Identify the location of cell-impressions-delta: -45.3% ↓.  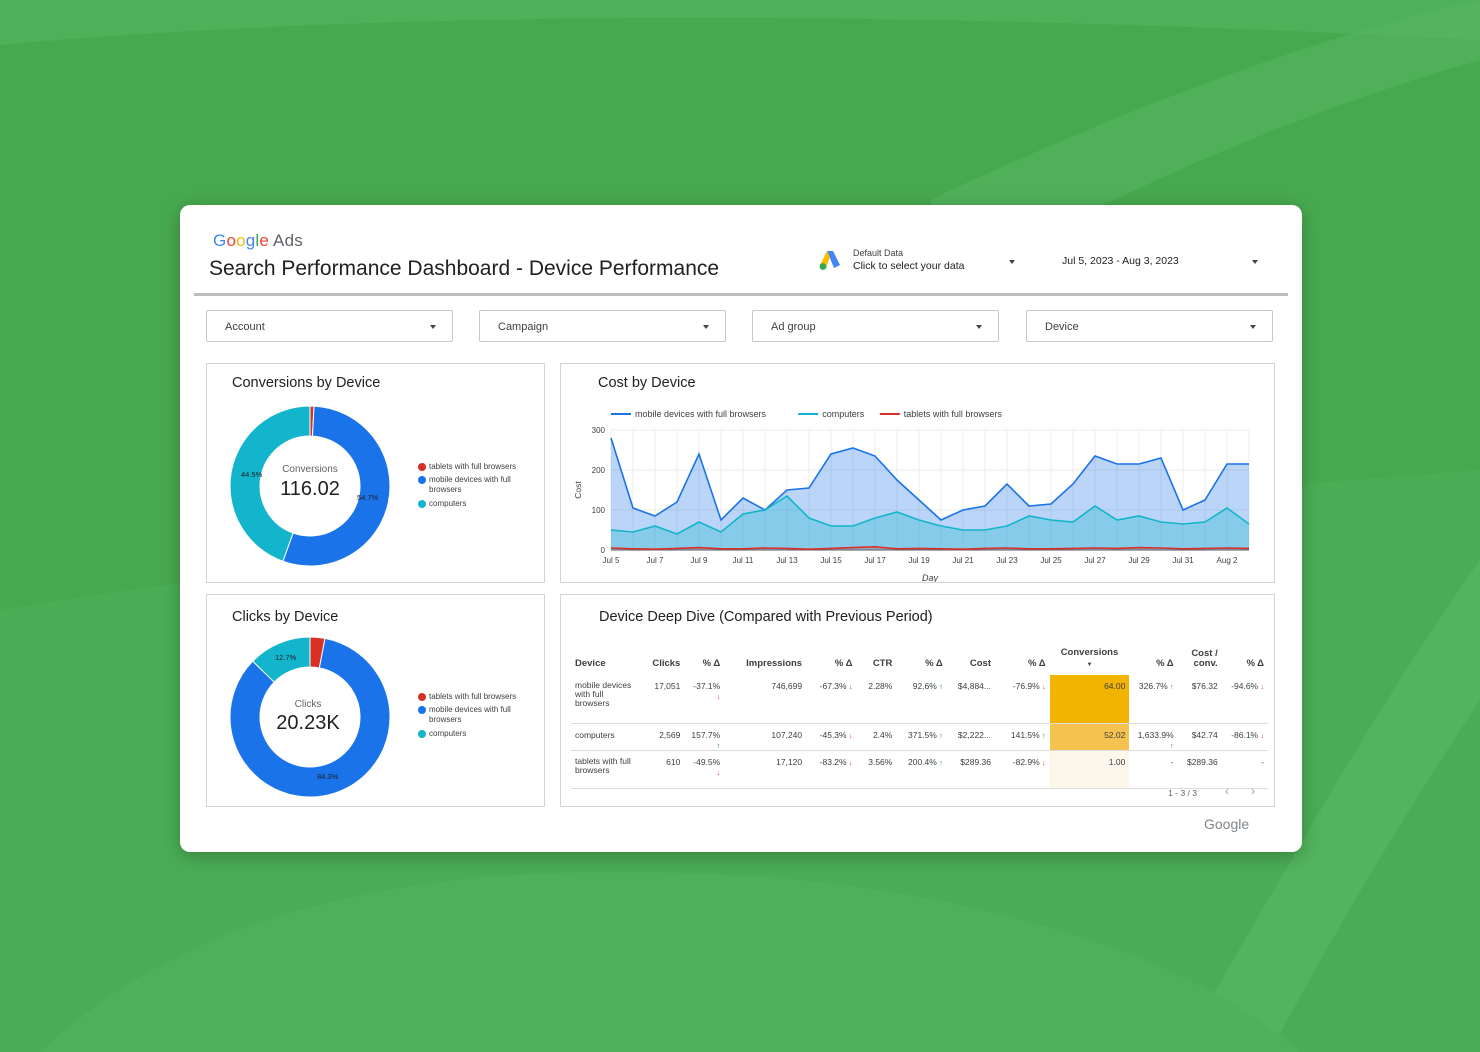
(831, 737).